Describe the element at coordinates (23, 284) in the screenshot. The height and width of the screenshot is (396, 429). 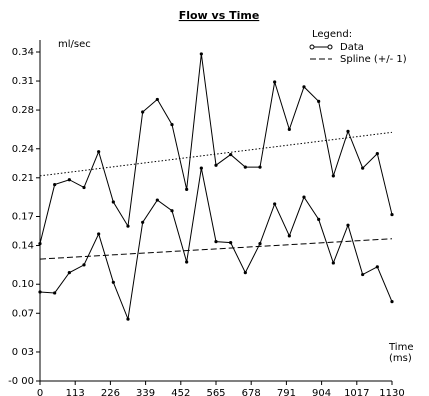
I see `y-tick-label: 0.10` at that location.